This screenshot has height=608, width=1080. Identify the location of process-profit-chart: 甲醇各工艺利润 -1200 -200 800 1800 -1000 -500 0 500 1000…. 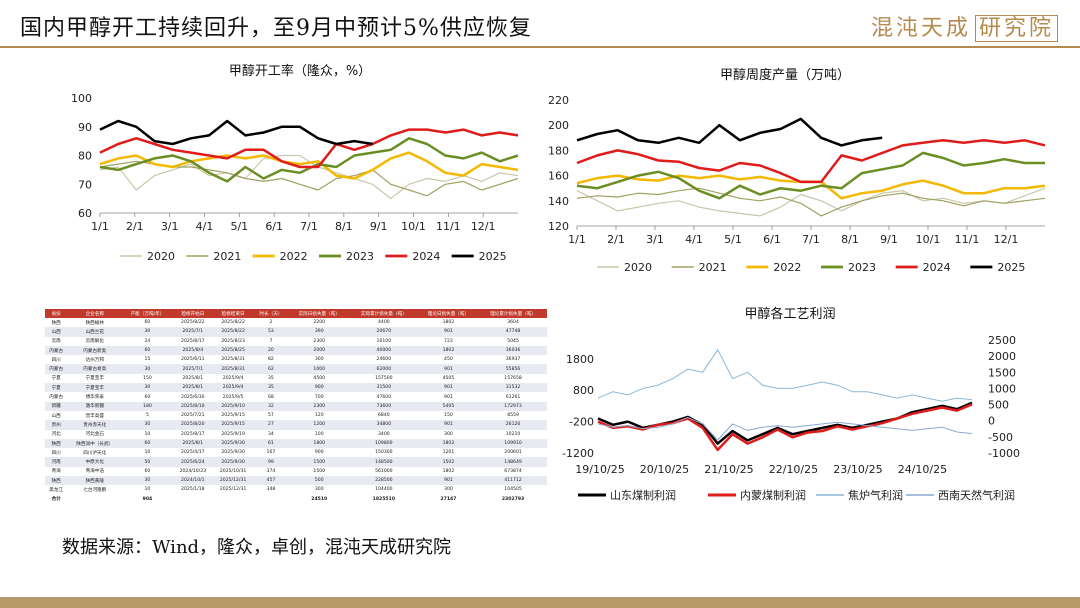
(791, 404).